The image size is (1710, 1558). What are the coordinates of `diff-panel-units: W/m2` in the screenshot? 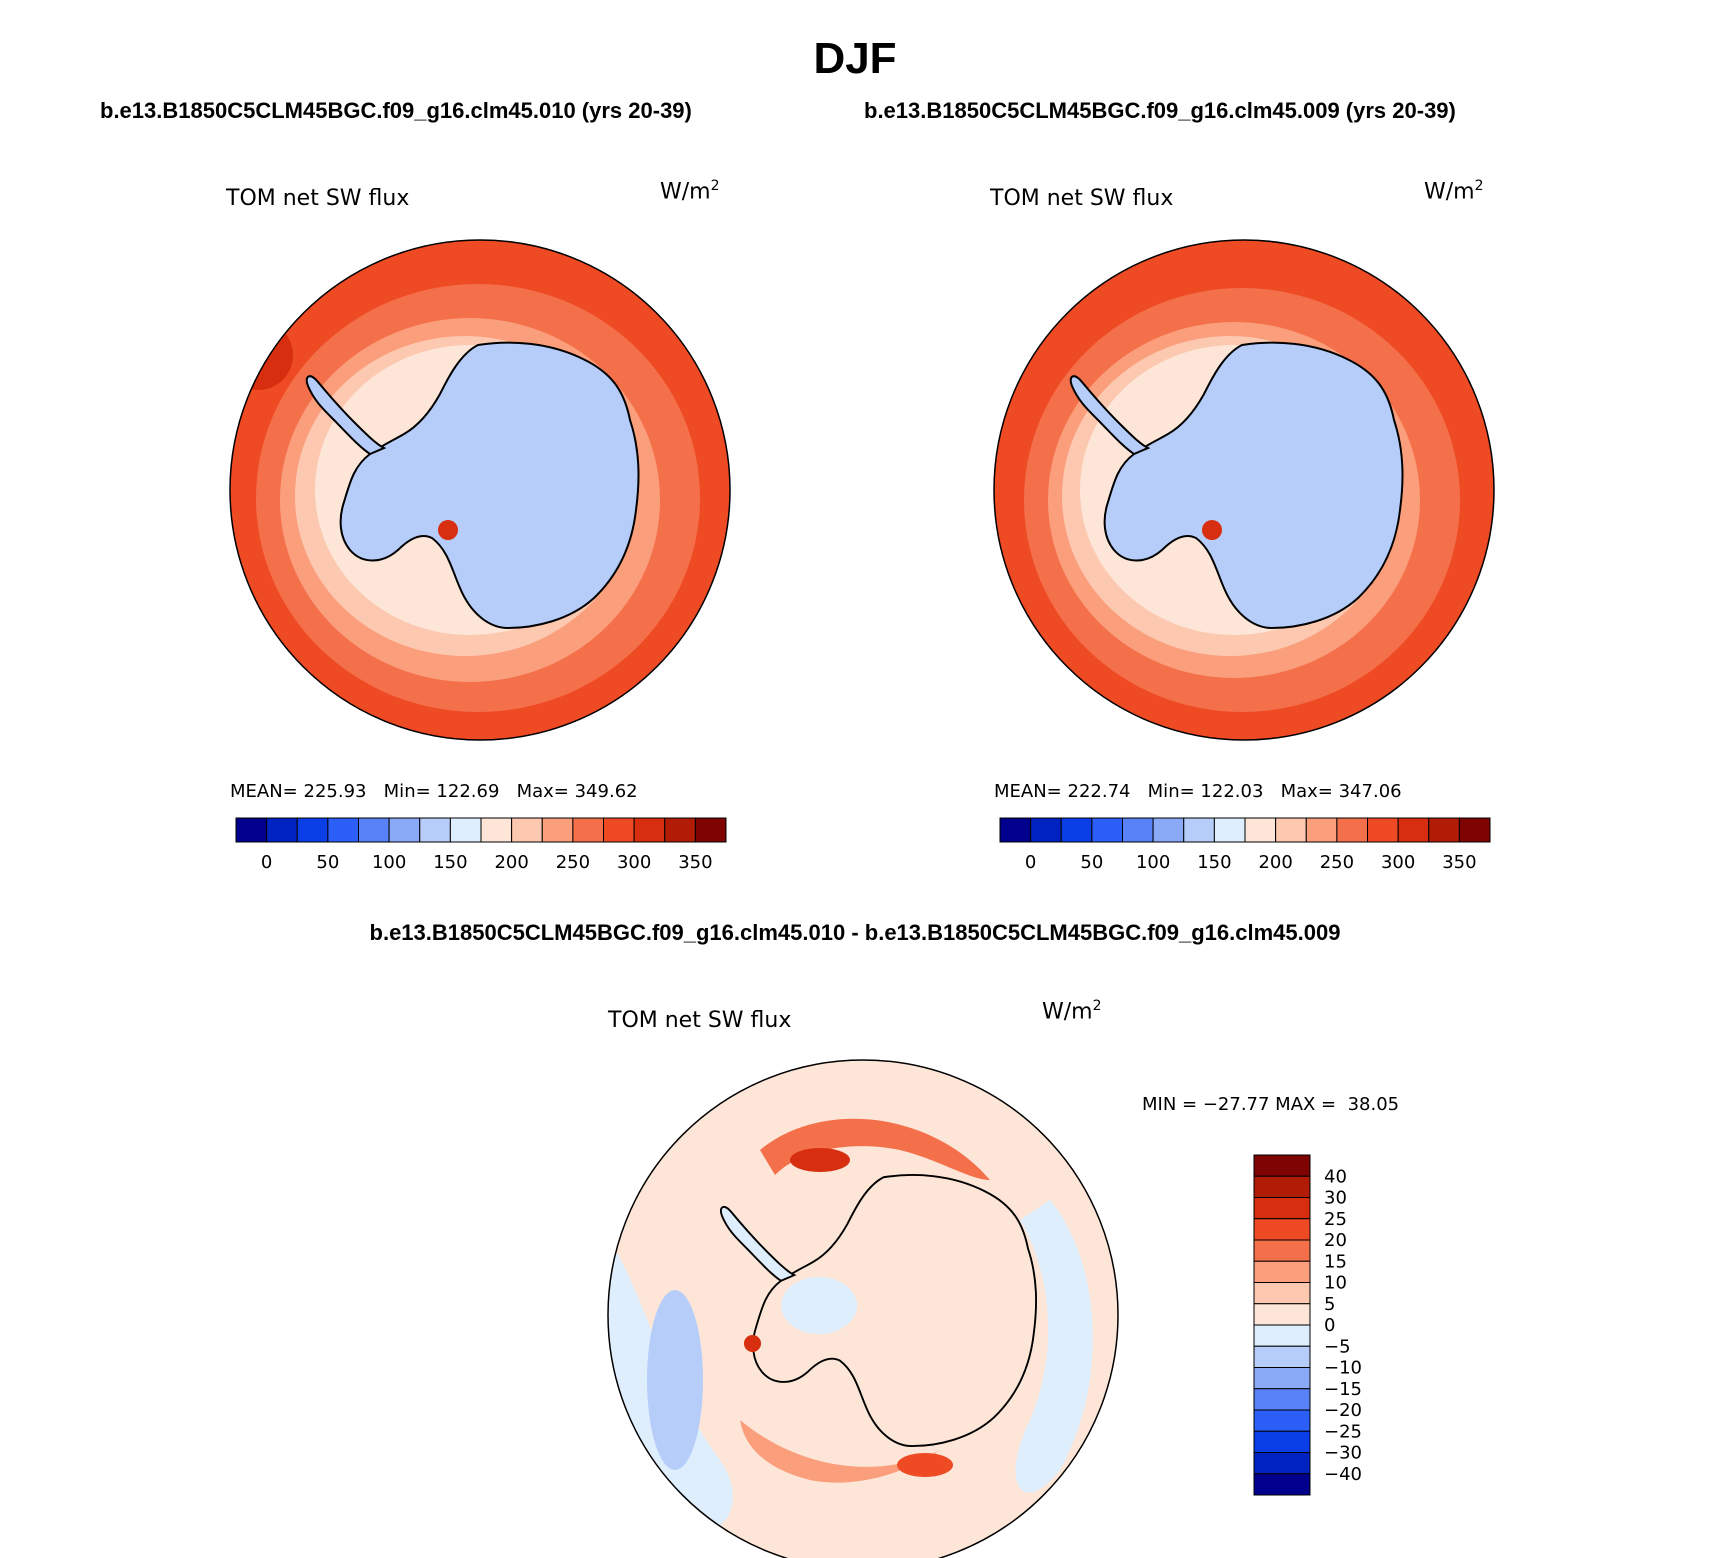 It's located at (1072, 1011).